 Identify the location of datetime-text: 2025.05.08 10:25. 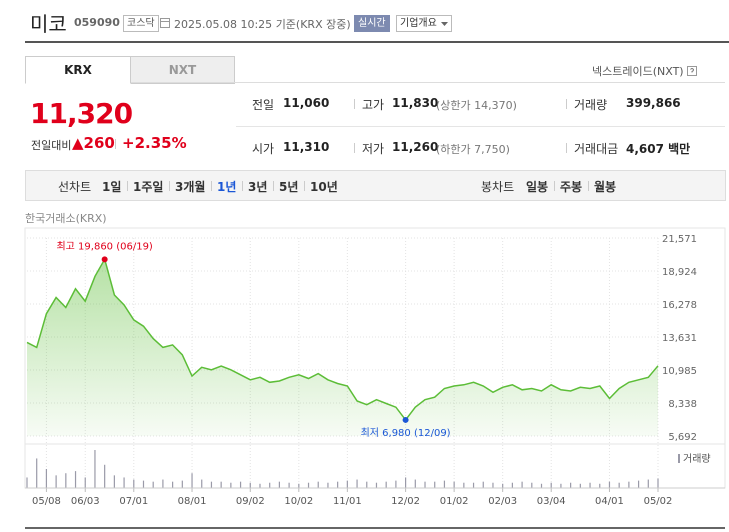
(223, 24).